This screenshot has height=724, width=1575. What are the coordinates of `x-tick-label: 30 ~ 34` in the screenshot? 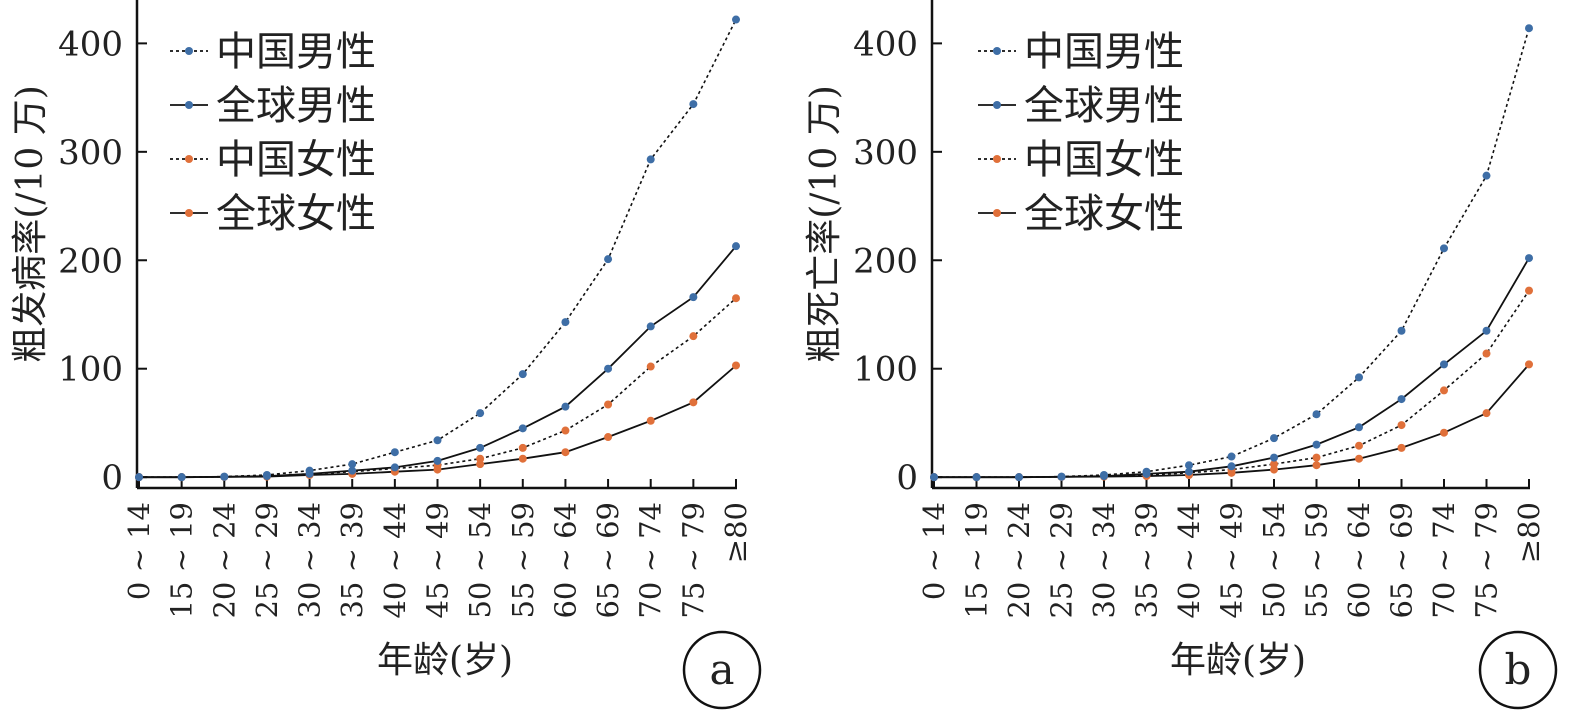 It's located at (310, 560).